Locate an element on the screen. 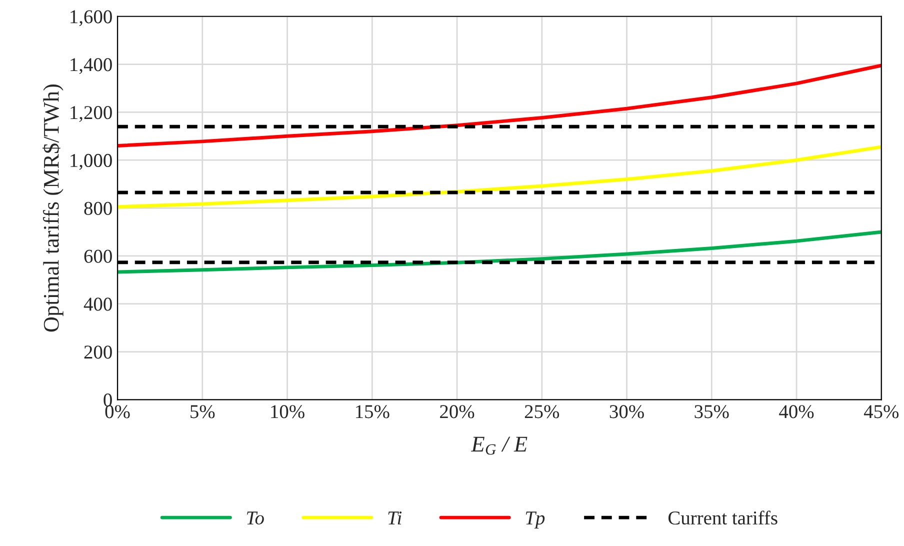 Image resolution: width=904 pixels, height=546 pixels. x-tick-label: 10% is located at coordinates (287, 411).